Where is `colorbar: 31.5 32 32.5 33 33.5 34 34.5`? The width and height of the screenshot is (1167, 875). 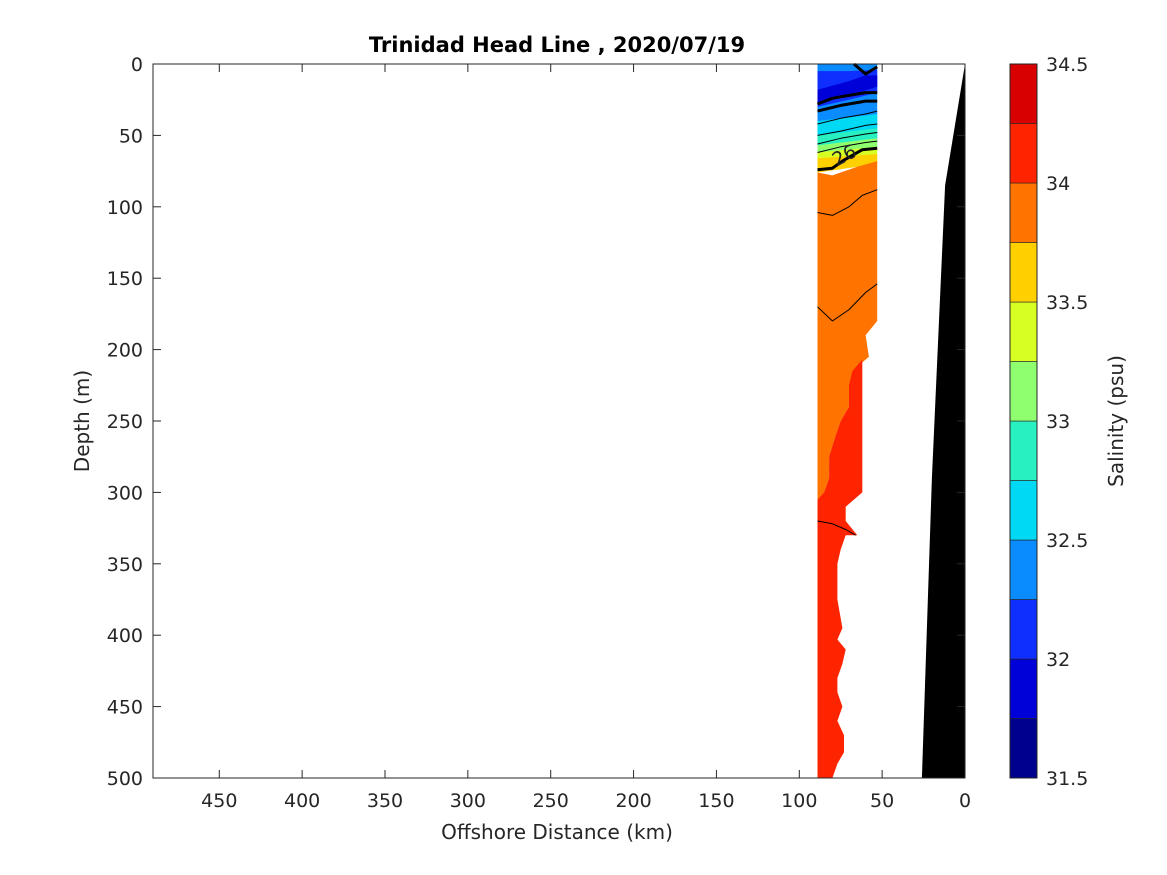
colorbar: 31.5 32 32.5 33 33.5 34 34.5 is located at coordinates (1048, 422).